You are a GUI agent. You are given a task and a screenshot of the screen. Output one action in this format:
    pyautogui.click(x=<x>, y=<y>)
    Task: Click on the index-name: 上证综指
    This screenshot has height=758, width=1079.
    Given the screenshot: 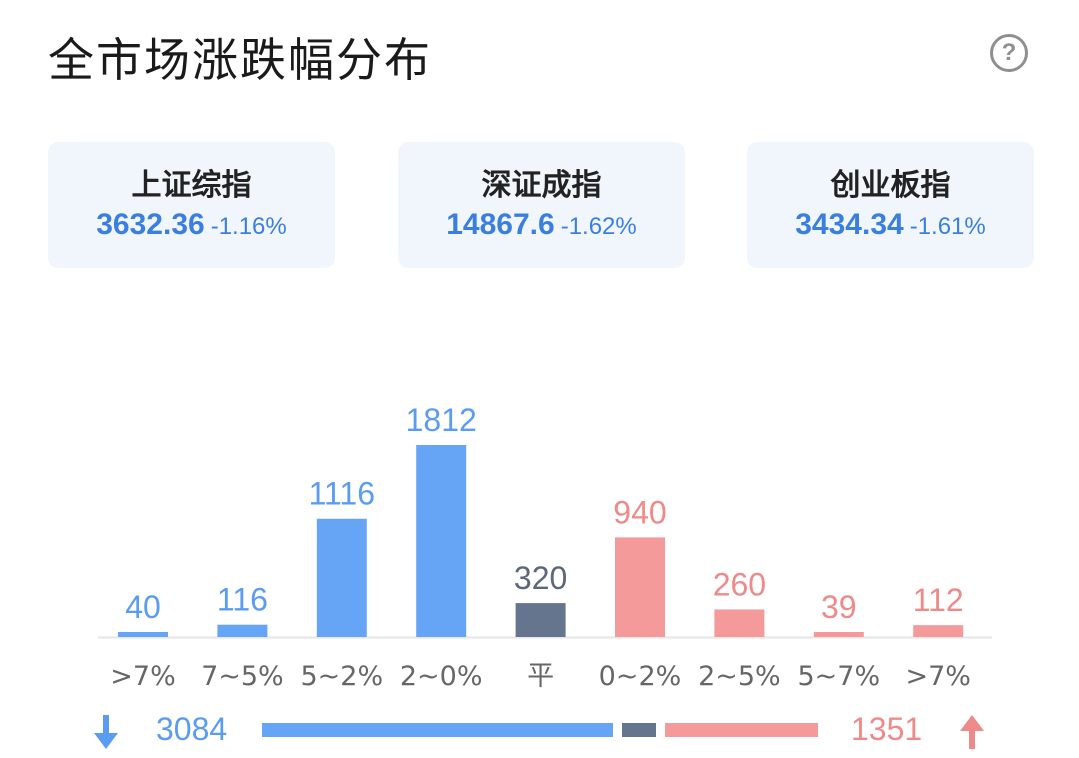 What is the action you would take?
    pyautogui.click(x=191, y=185)
    